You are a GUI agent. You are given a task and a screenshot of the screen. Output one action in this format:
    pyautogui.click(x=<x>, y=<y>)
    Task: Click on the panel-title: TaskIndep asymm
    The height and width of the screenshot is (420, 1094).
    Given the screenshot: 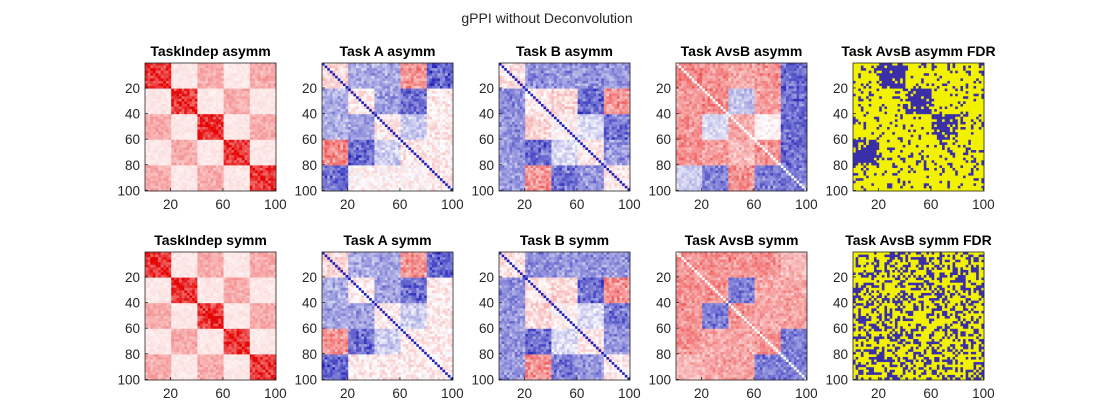 What is the action you would take?
    pyautogui.click(x=210, y=51)
    